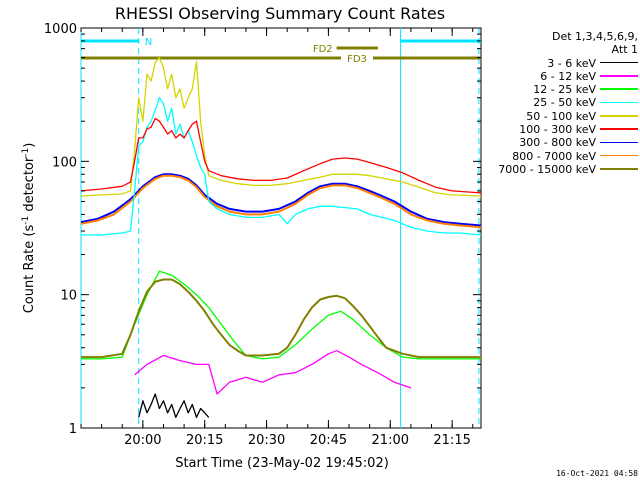  Describe the element at coordinates (280, 13) in the screenshot. I see `chart-title: RHESSI Observing Summary Count Rates` at that location.